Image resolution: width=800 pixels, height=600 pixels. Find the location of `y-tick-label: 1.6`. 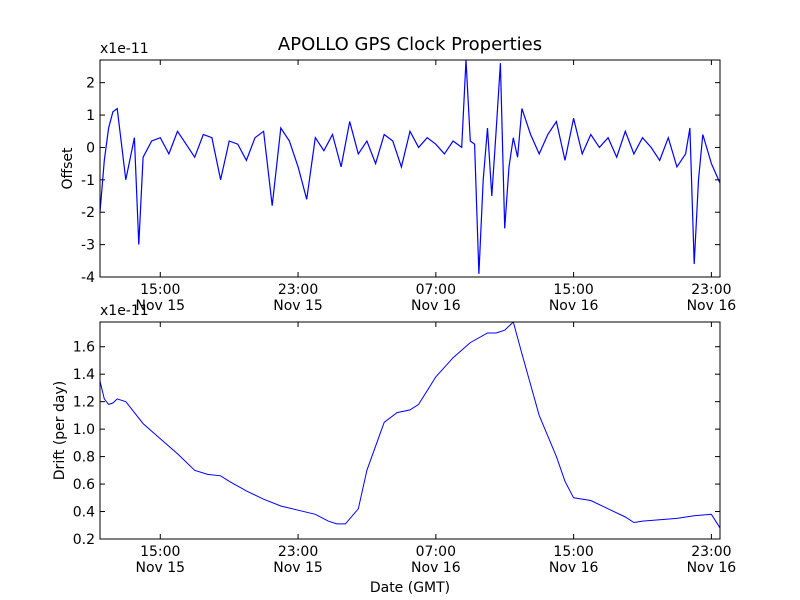

y-tick-label: 1.6 is located at coordinates (84, 348).